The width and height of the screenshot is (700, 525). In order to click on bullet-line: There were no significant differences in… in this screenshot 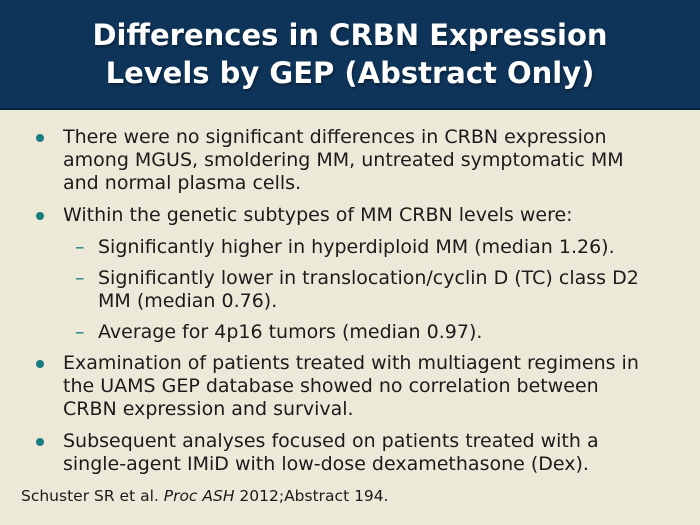, I will do `click(335, 137)`.